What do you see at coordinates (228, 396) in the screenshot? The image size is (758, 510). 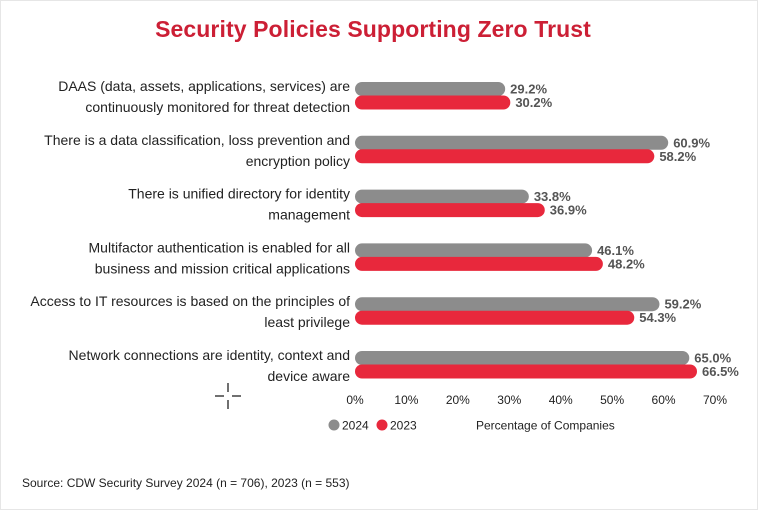 I see `crosshair-cursor-icon` at bounding box center [228, 396].